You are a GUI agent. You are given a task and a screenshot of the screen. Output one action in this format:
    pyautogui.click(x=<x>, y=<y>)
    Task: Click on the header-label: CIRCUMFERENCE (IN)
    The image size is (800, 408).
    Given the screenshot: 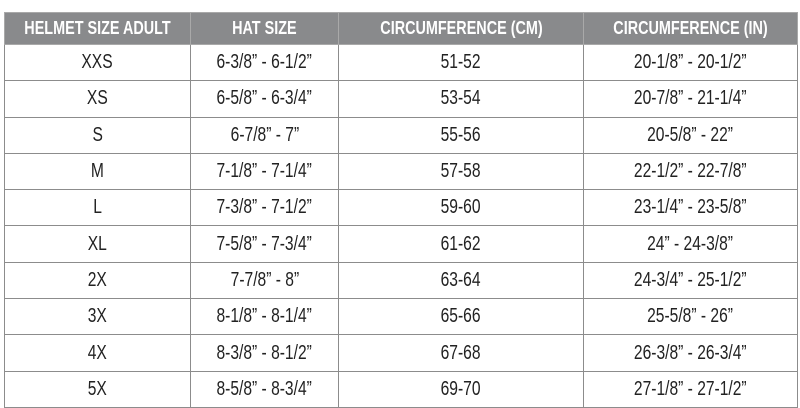 What is the action you would take?
    pyautogui.click(x=690, y=28)
    